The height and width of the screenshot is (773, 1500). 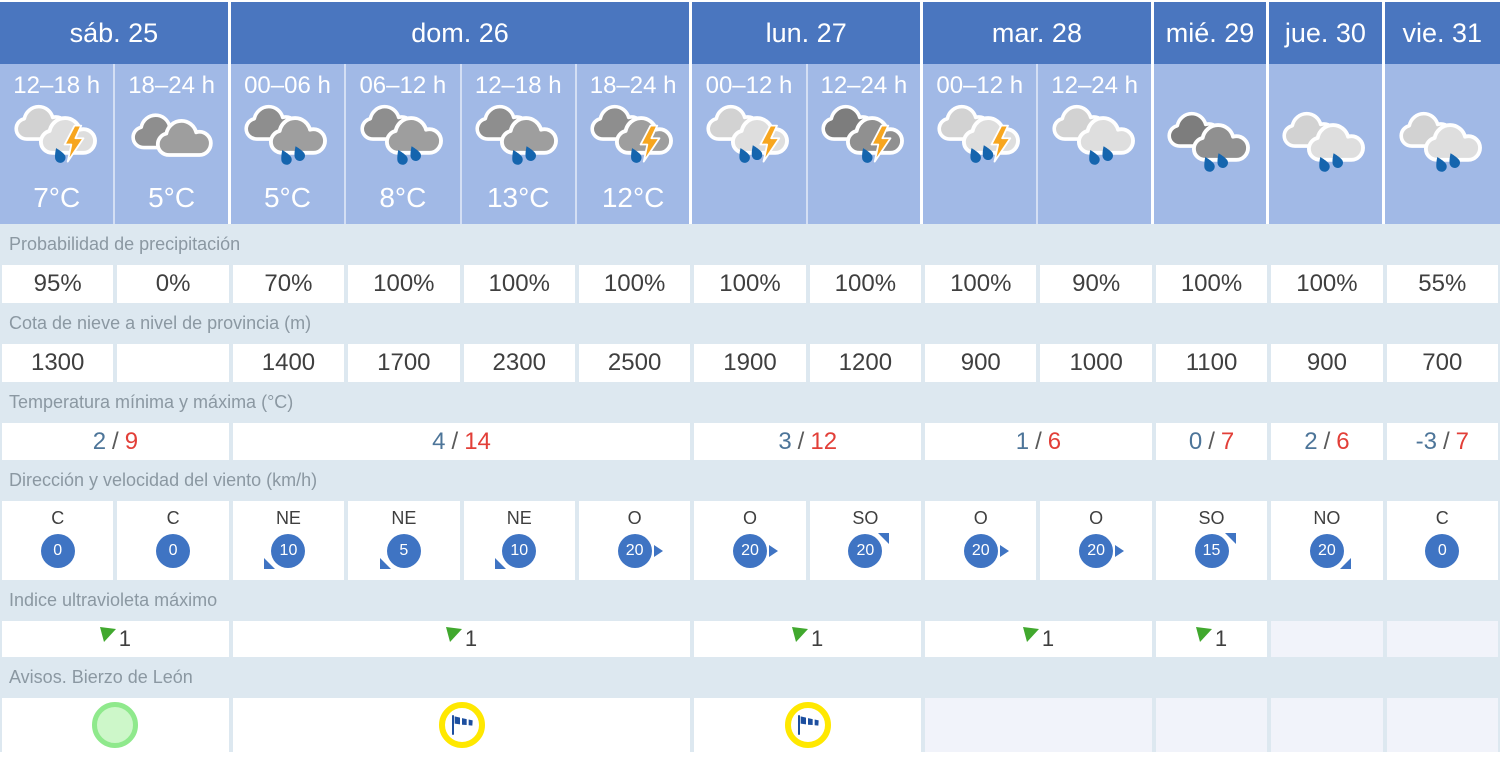 I want to click on wind-cell: SO 15, so click(x=1211, y=540).